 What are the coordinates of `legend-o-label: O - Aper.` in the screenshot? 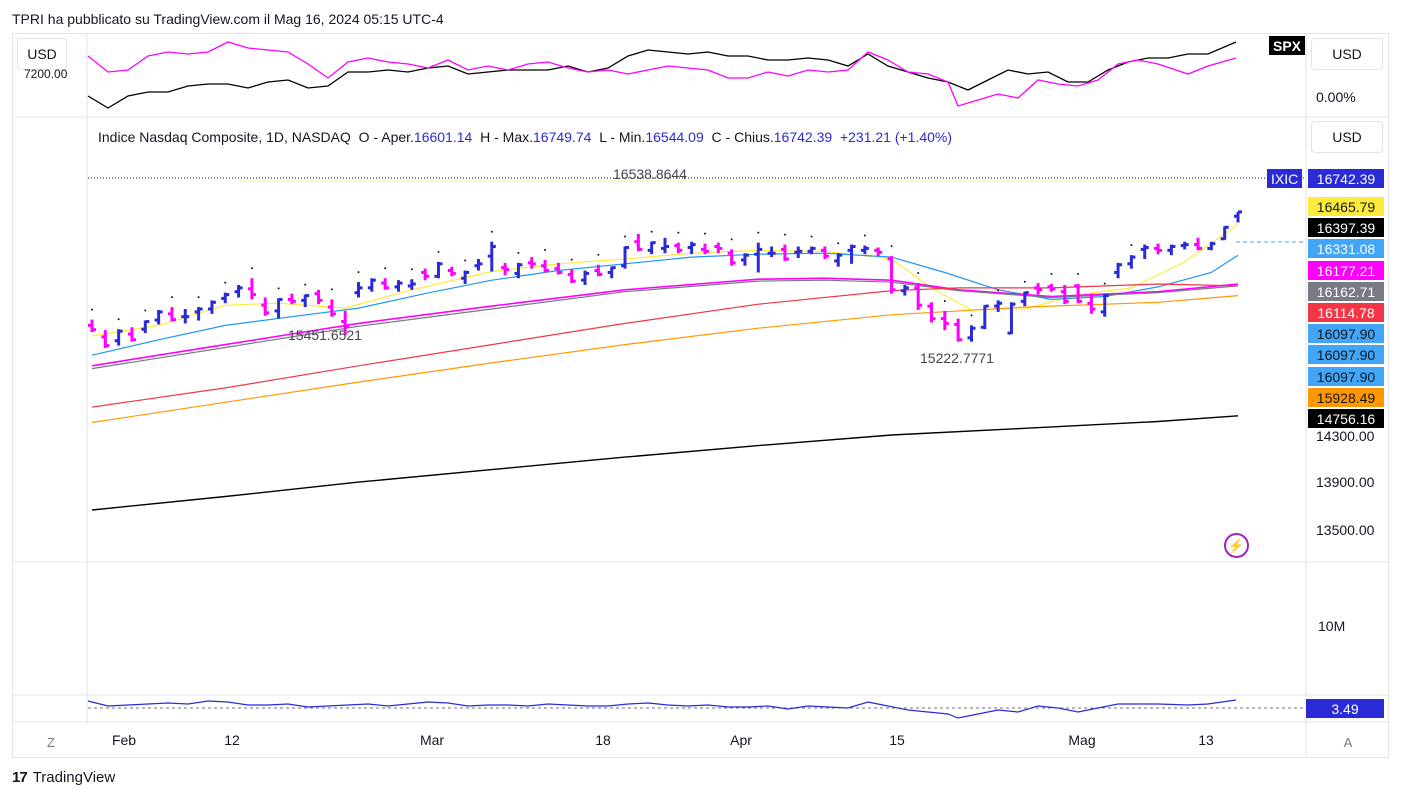 It's located at (386, 137).